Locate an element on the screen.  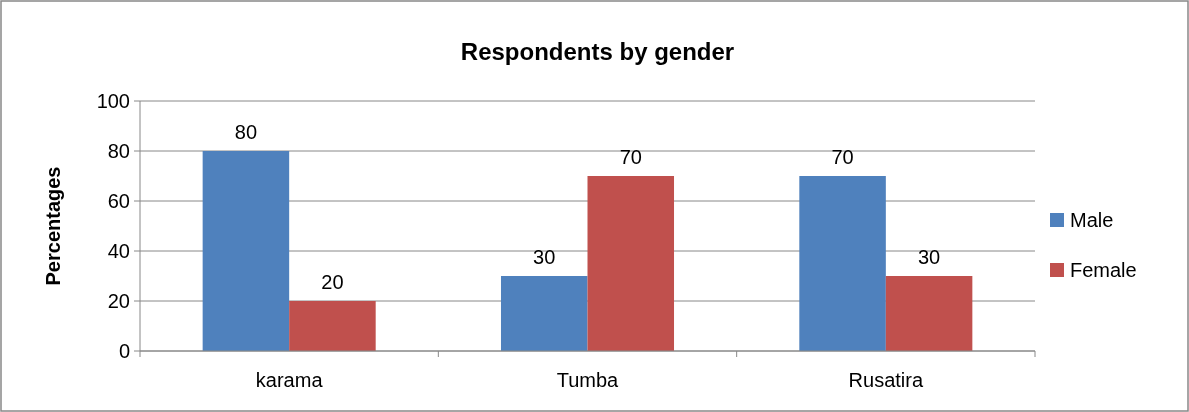
y-tick-label: 60 is located at coordinates (118, 201).